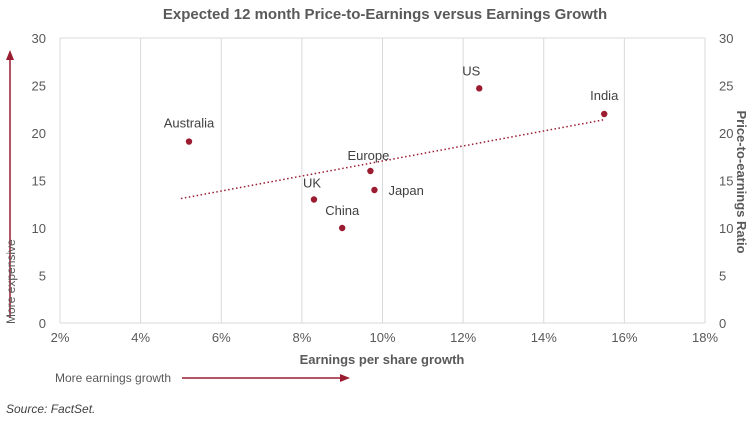 The image size is (750, 421). I want to click on x-tick-label: 14%, so click(544, 337).